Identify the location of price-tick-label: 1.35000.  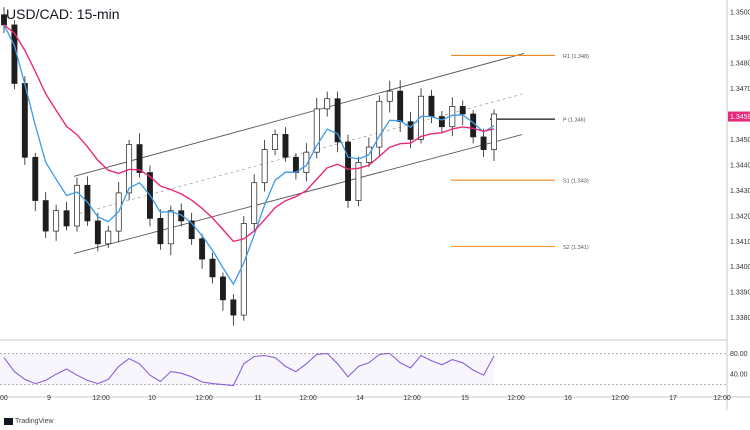
(740, 13).